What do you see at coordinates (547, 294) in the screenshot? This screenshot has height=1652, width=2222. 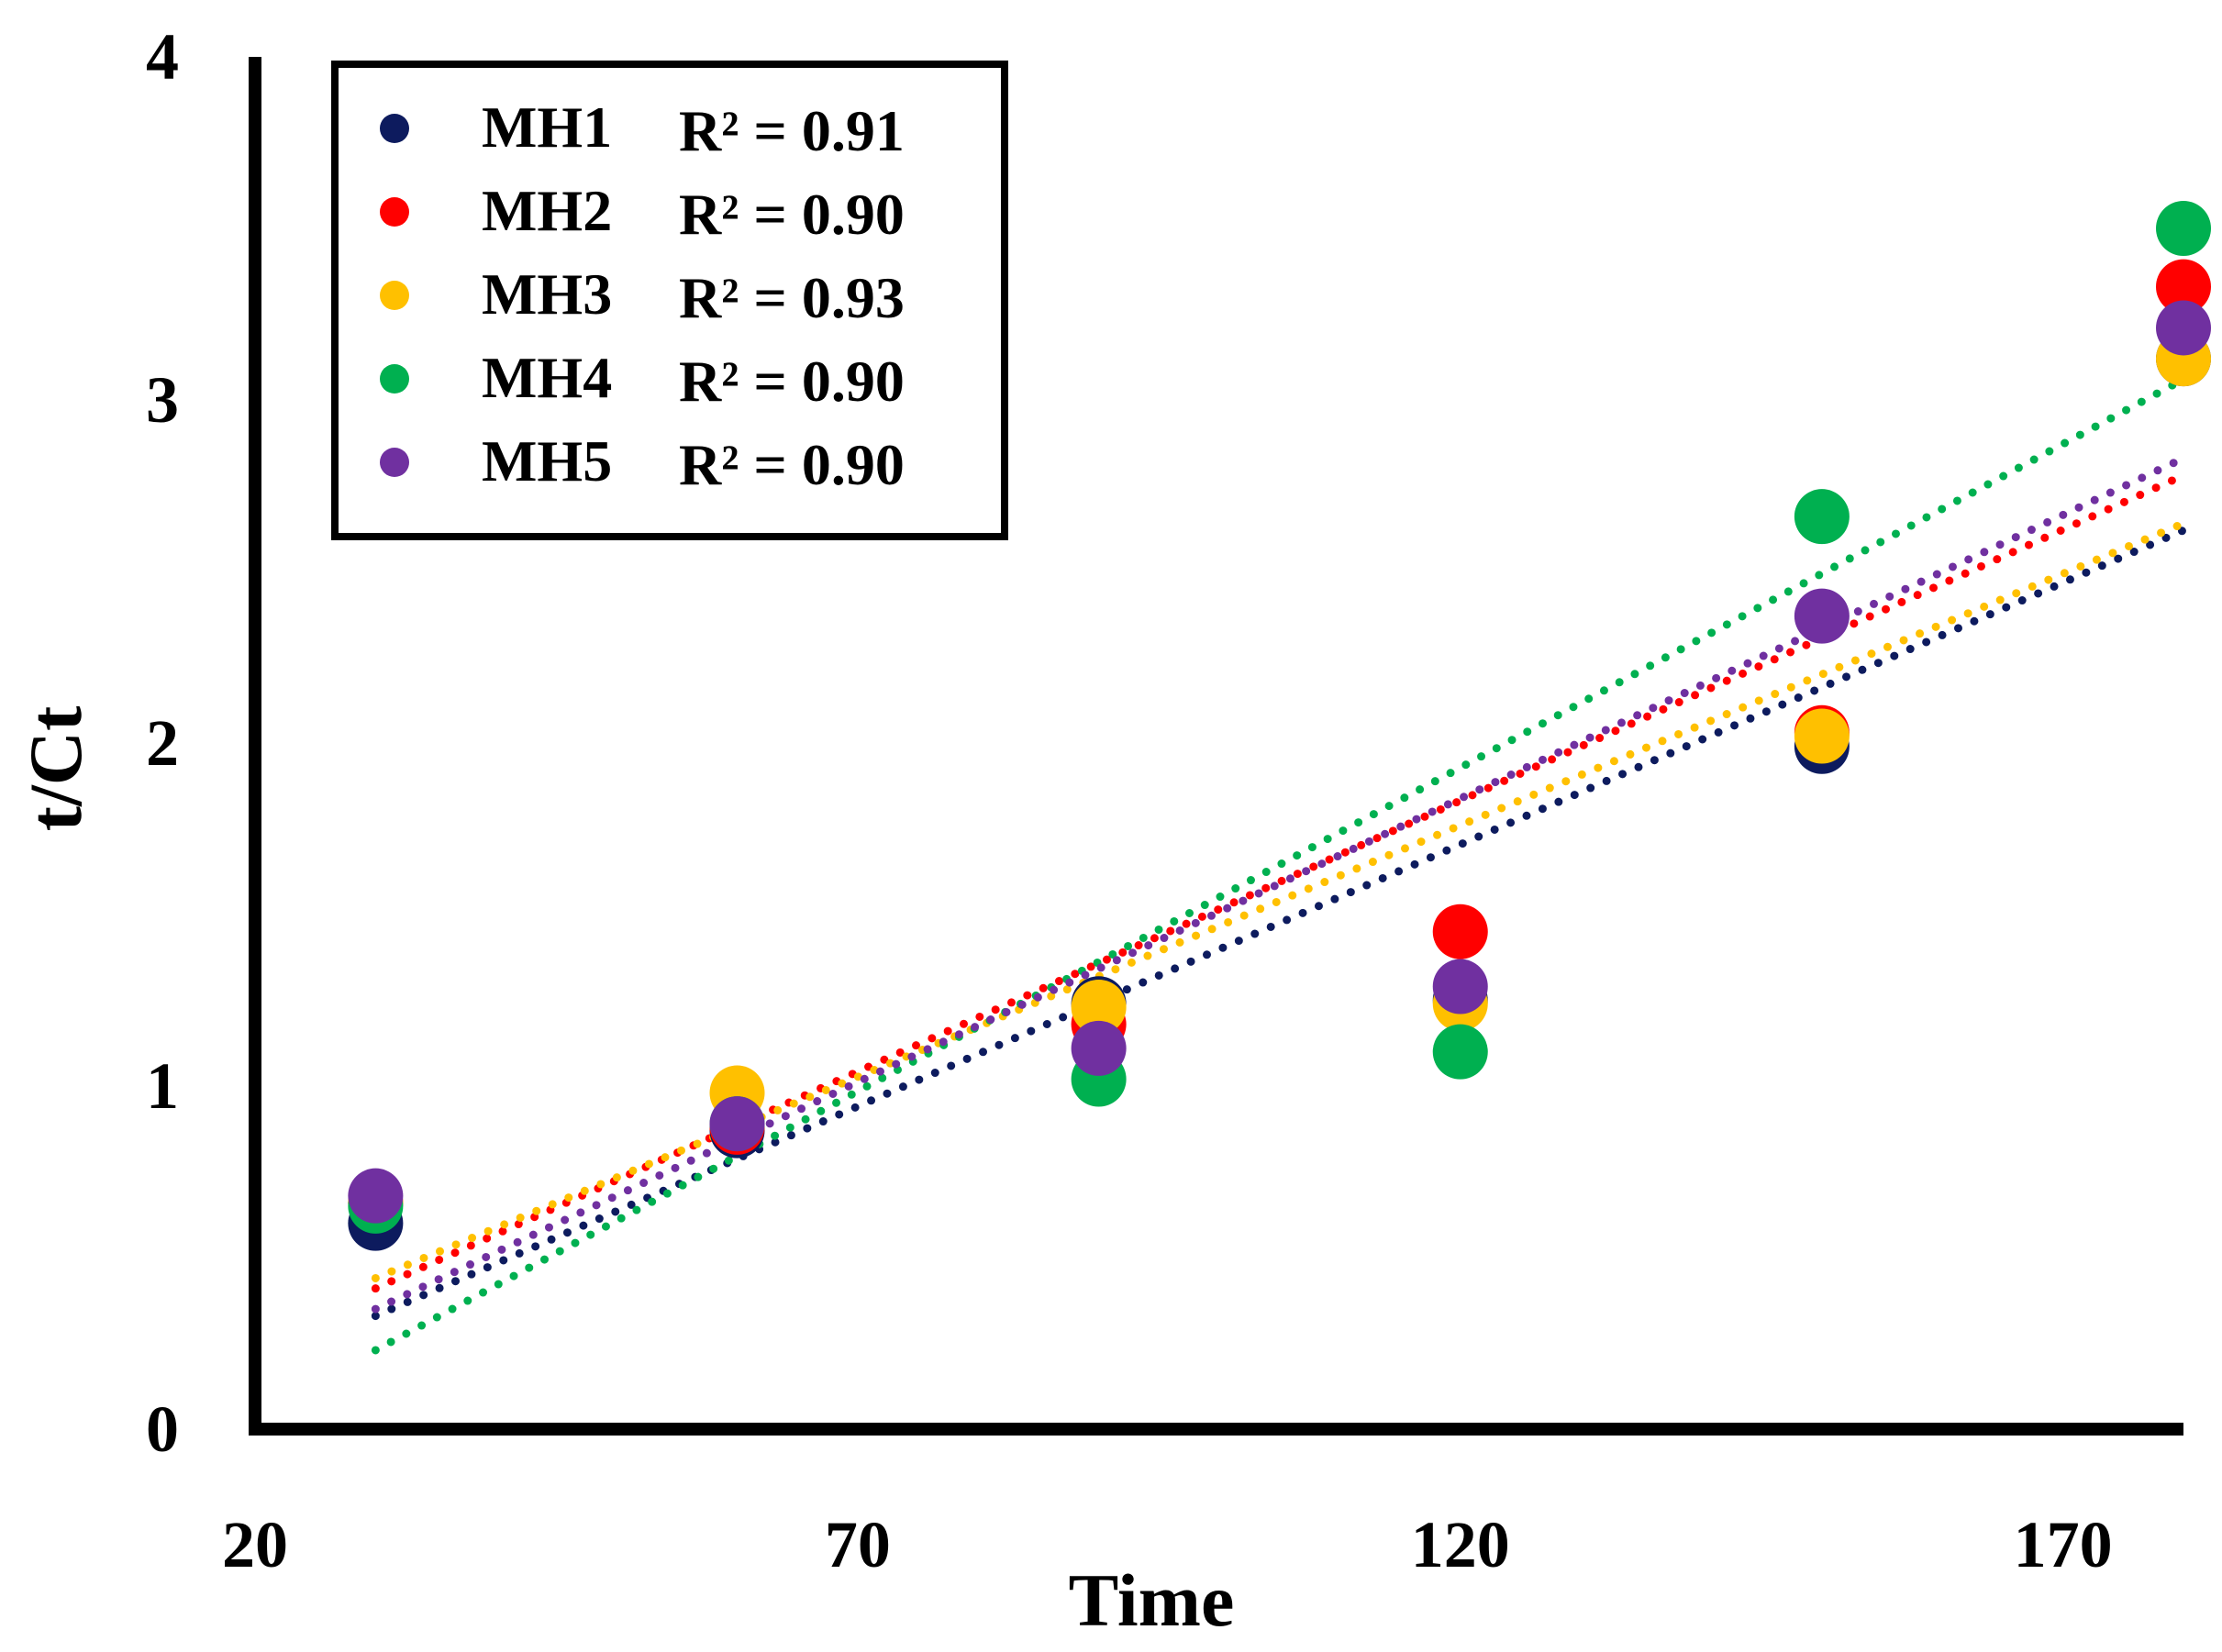 I see `legend-label-mh3: MH3` at bounding box center [547, 294].